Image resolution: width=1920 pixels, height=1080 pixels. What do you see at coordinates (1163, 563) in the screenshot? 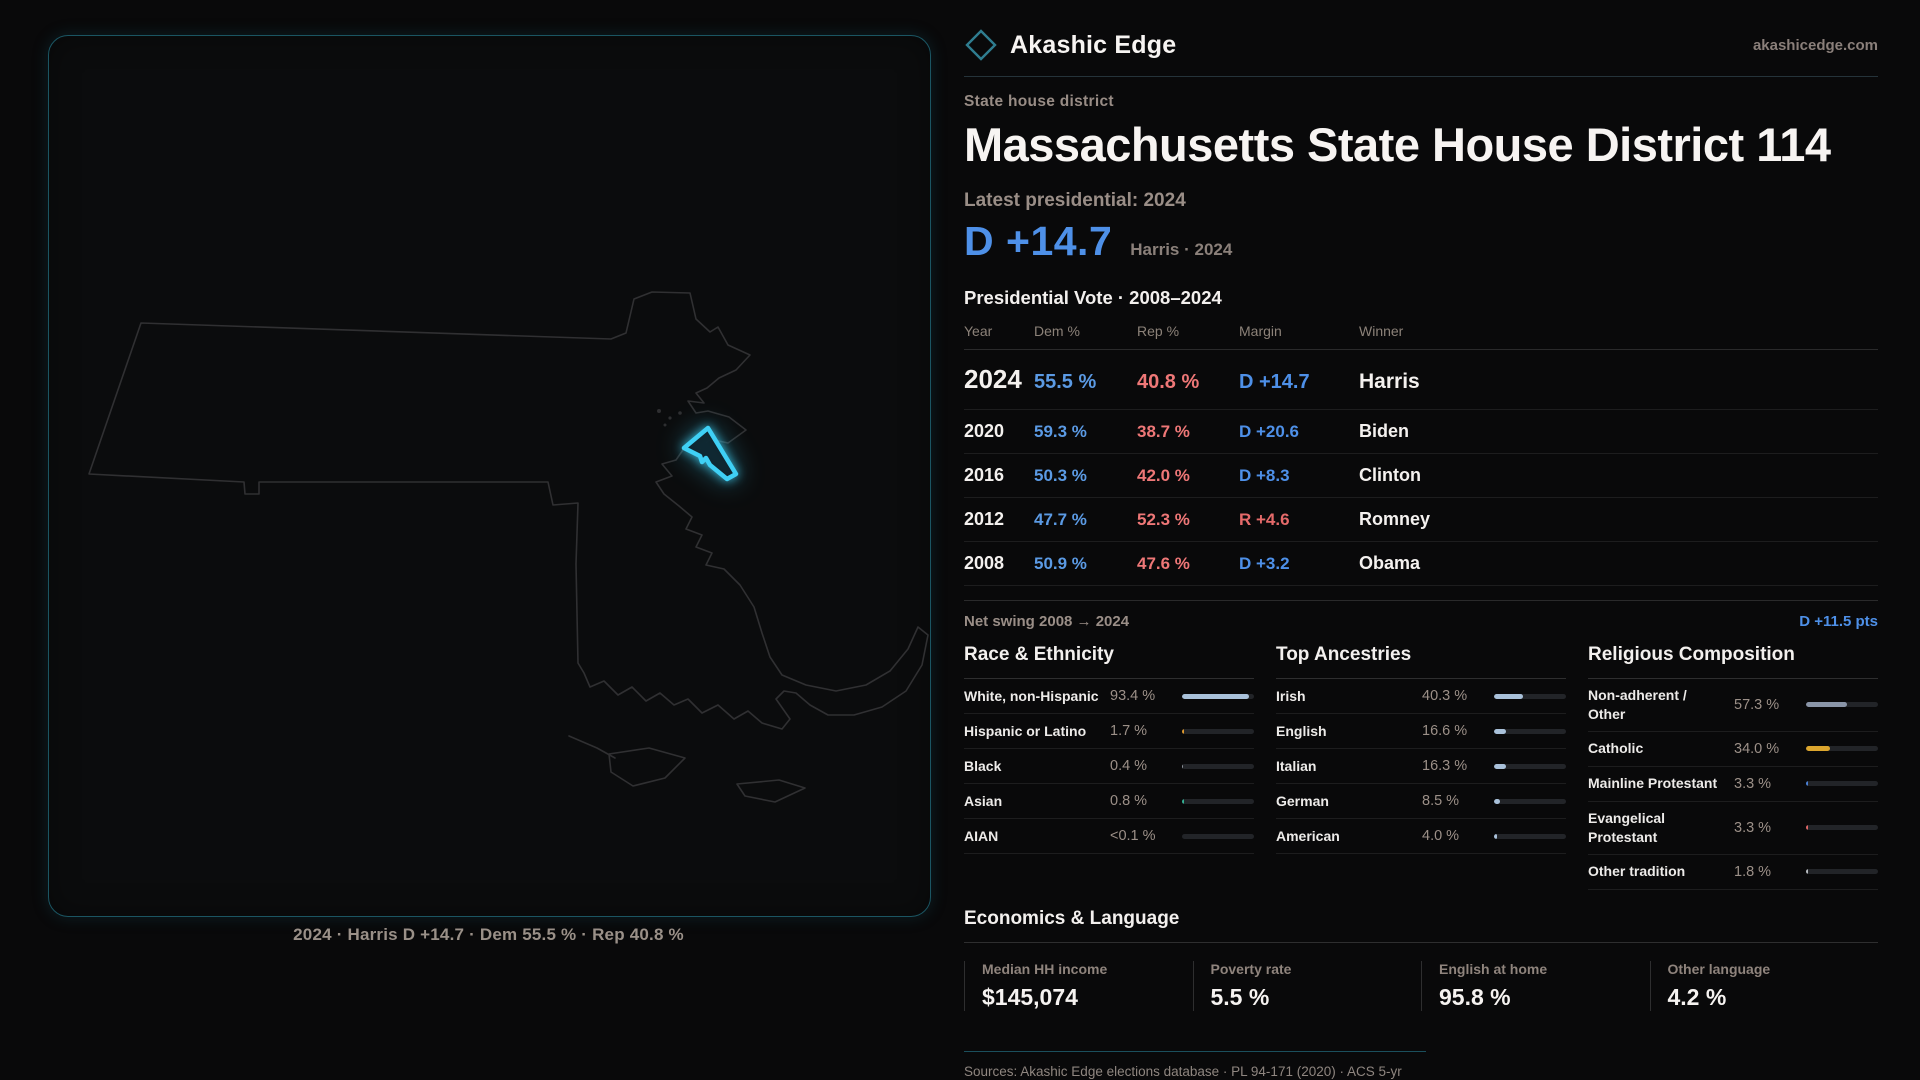
I see `vote-rep-pct: 47.6 %` at bounding box center [1163, 563].